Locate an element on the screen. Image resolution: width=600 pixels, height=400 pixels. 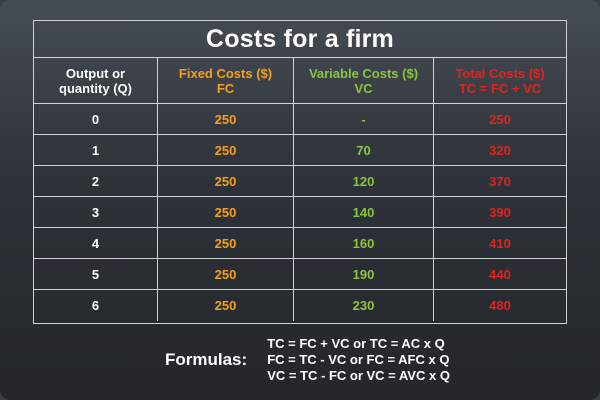
table-row: 5 250 190 440 is located at coordinates (300, 274).